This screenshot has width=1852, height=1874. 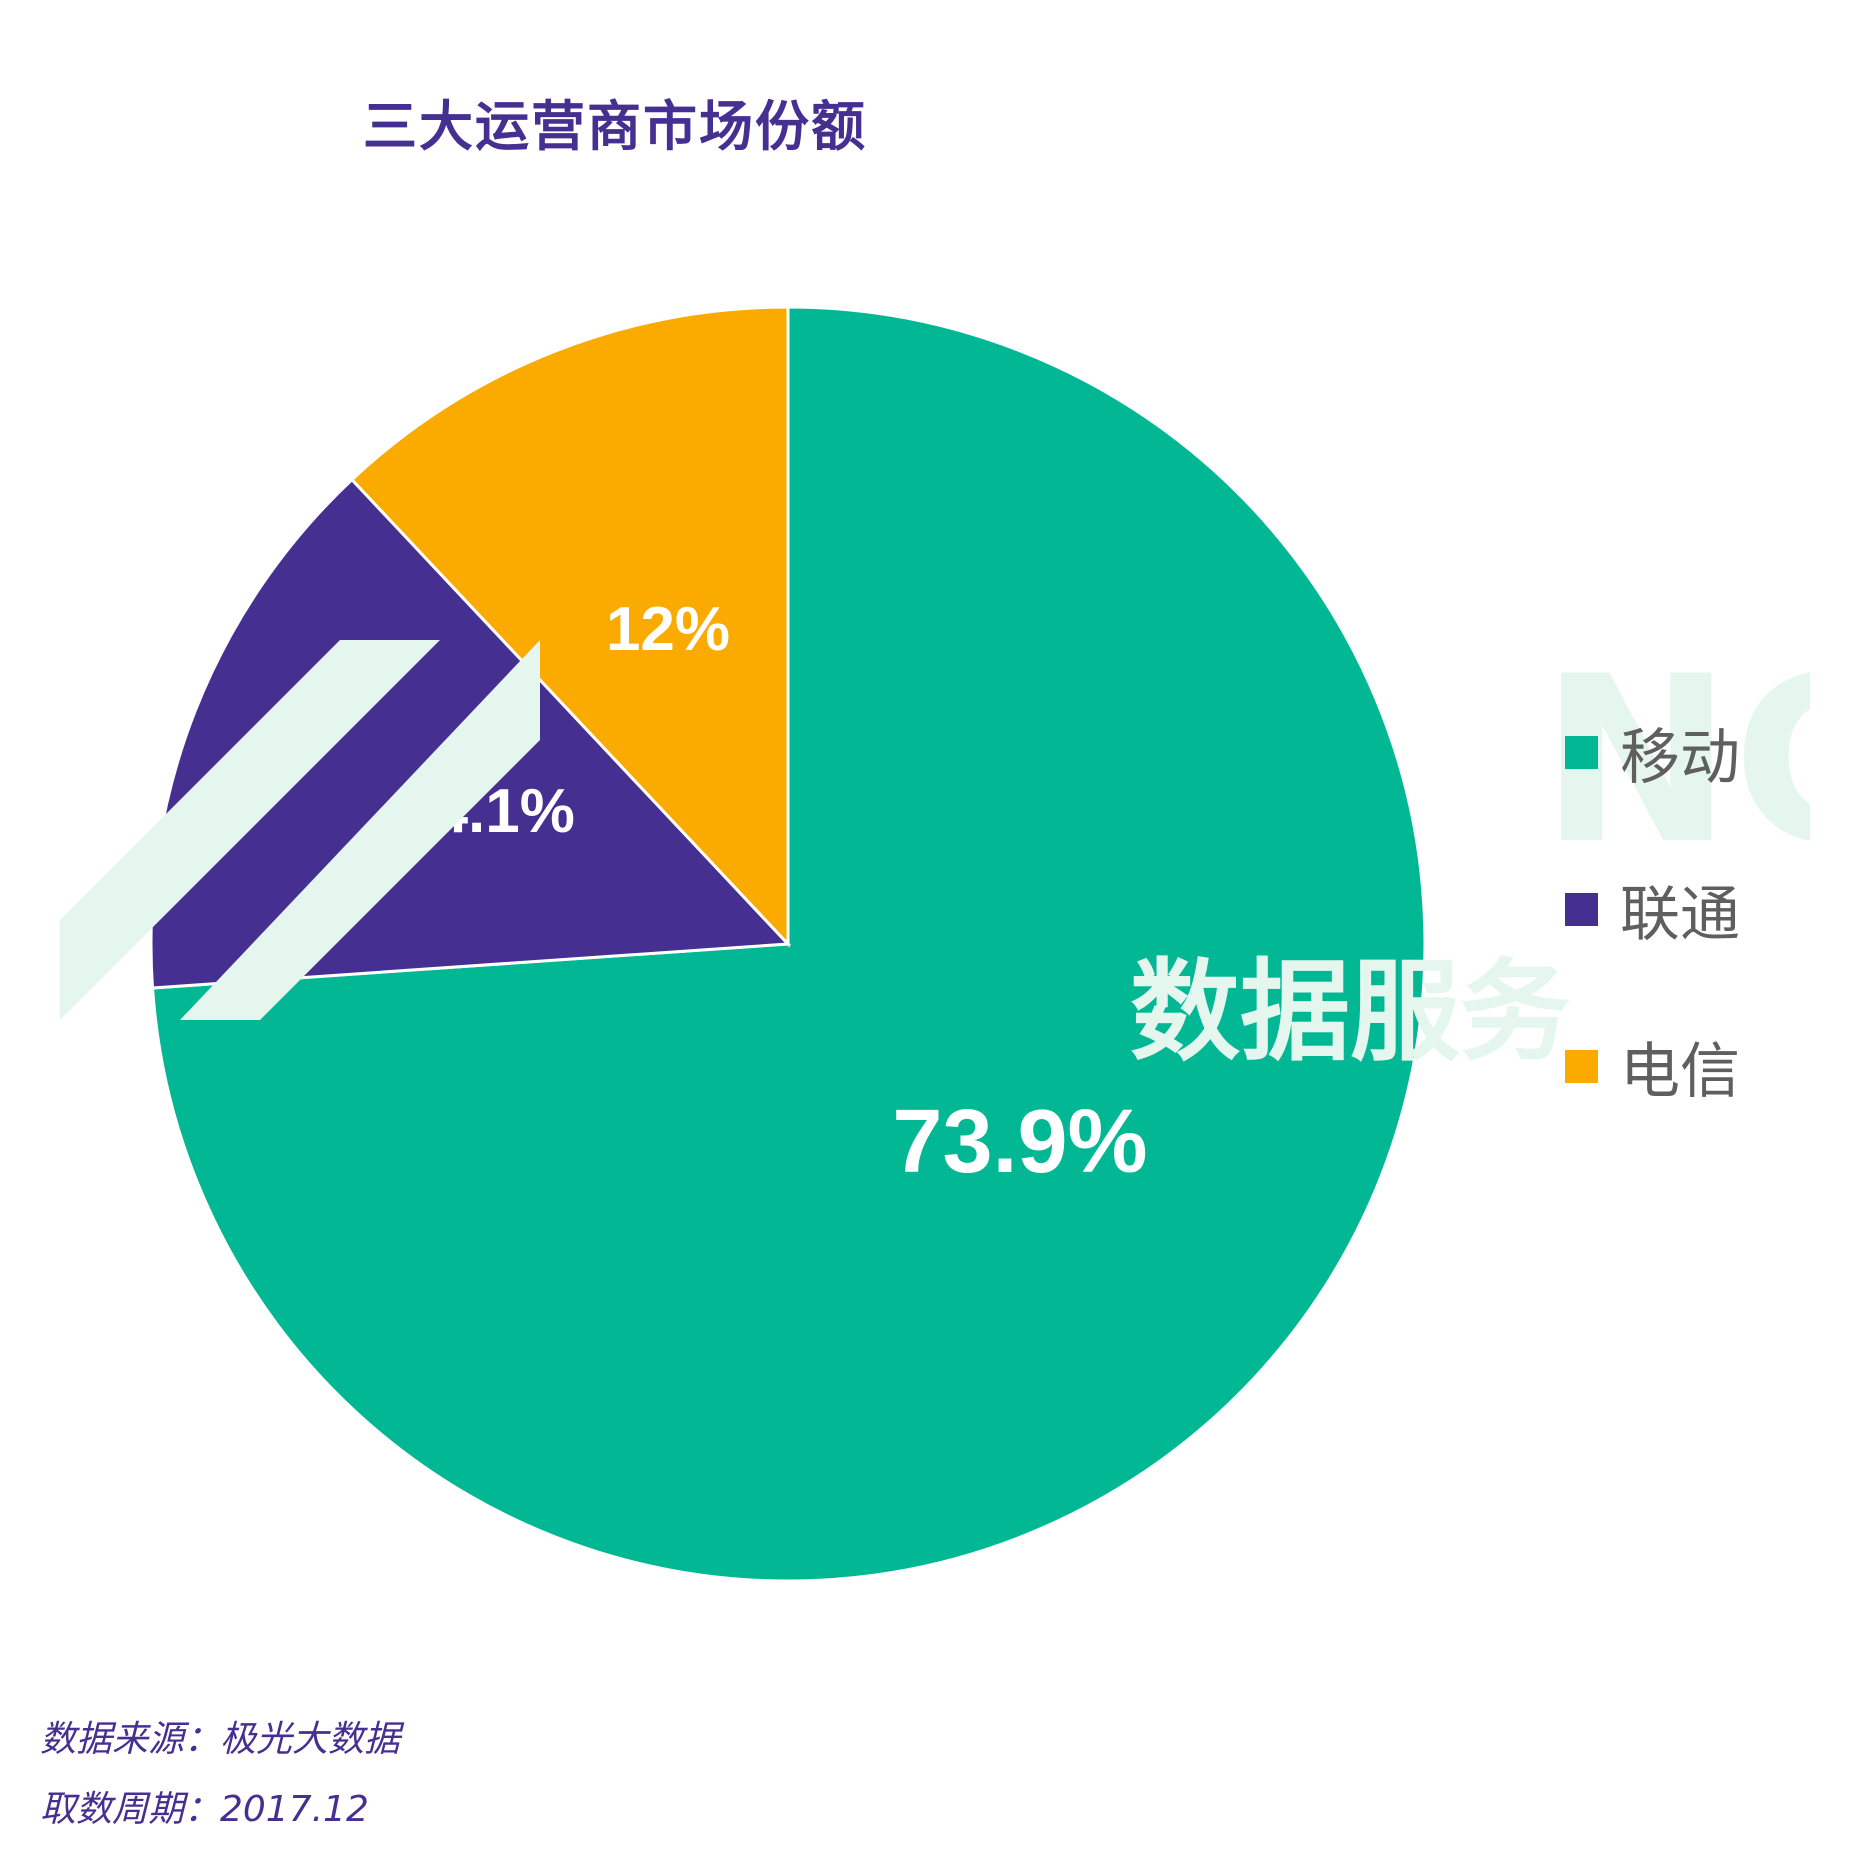 What do you see at coordinates (1680, 1071) in the screenshot?
I see `legend-label-telecom: 电信` at bounding box center [1680, 1071].